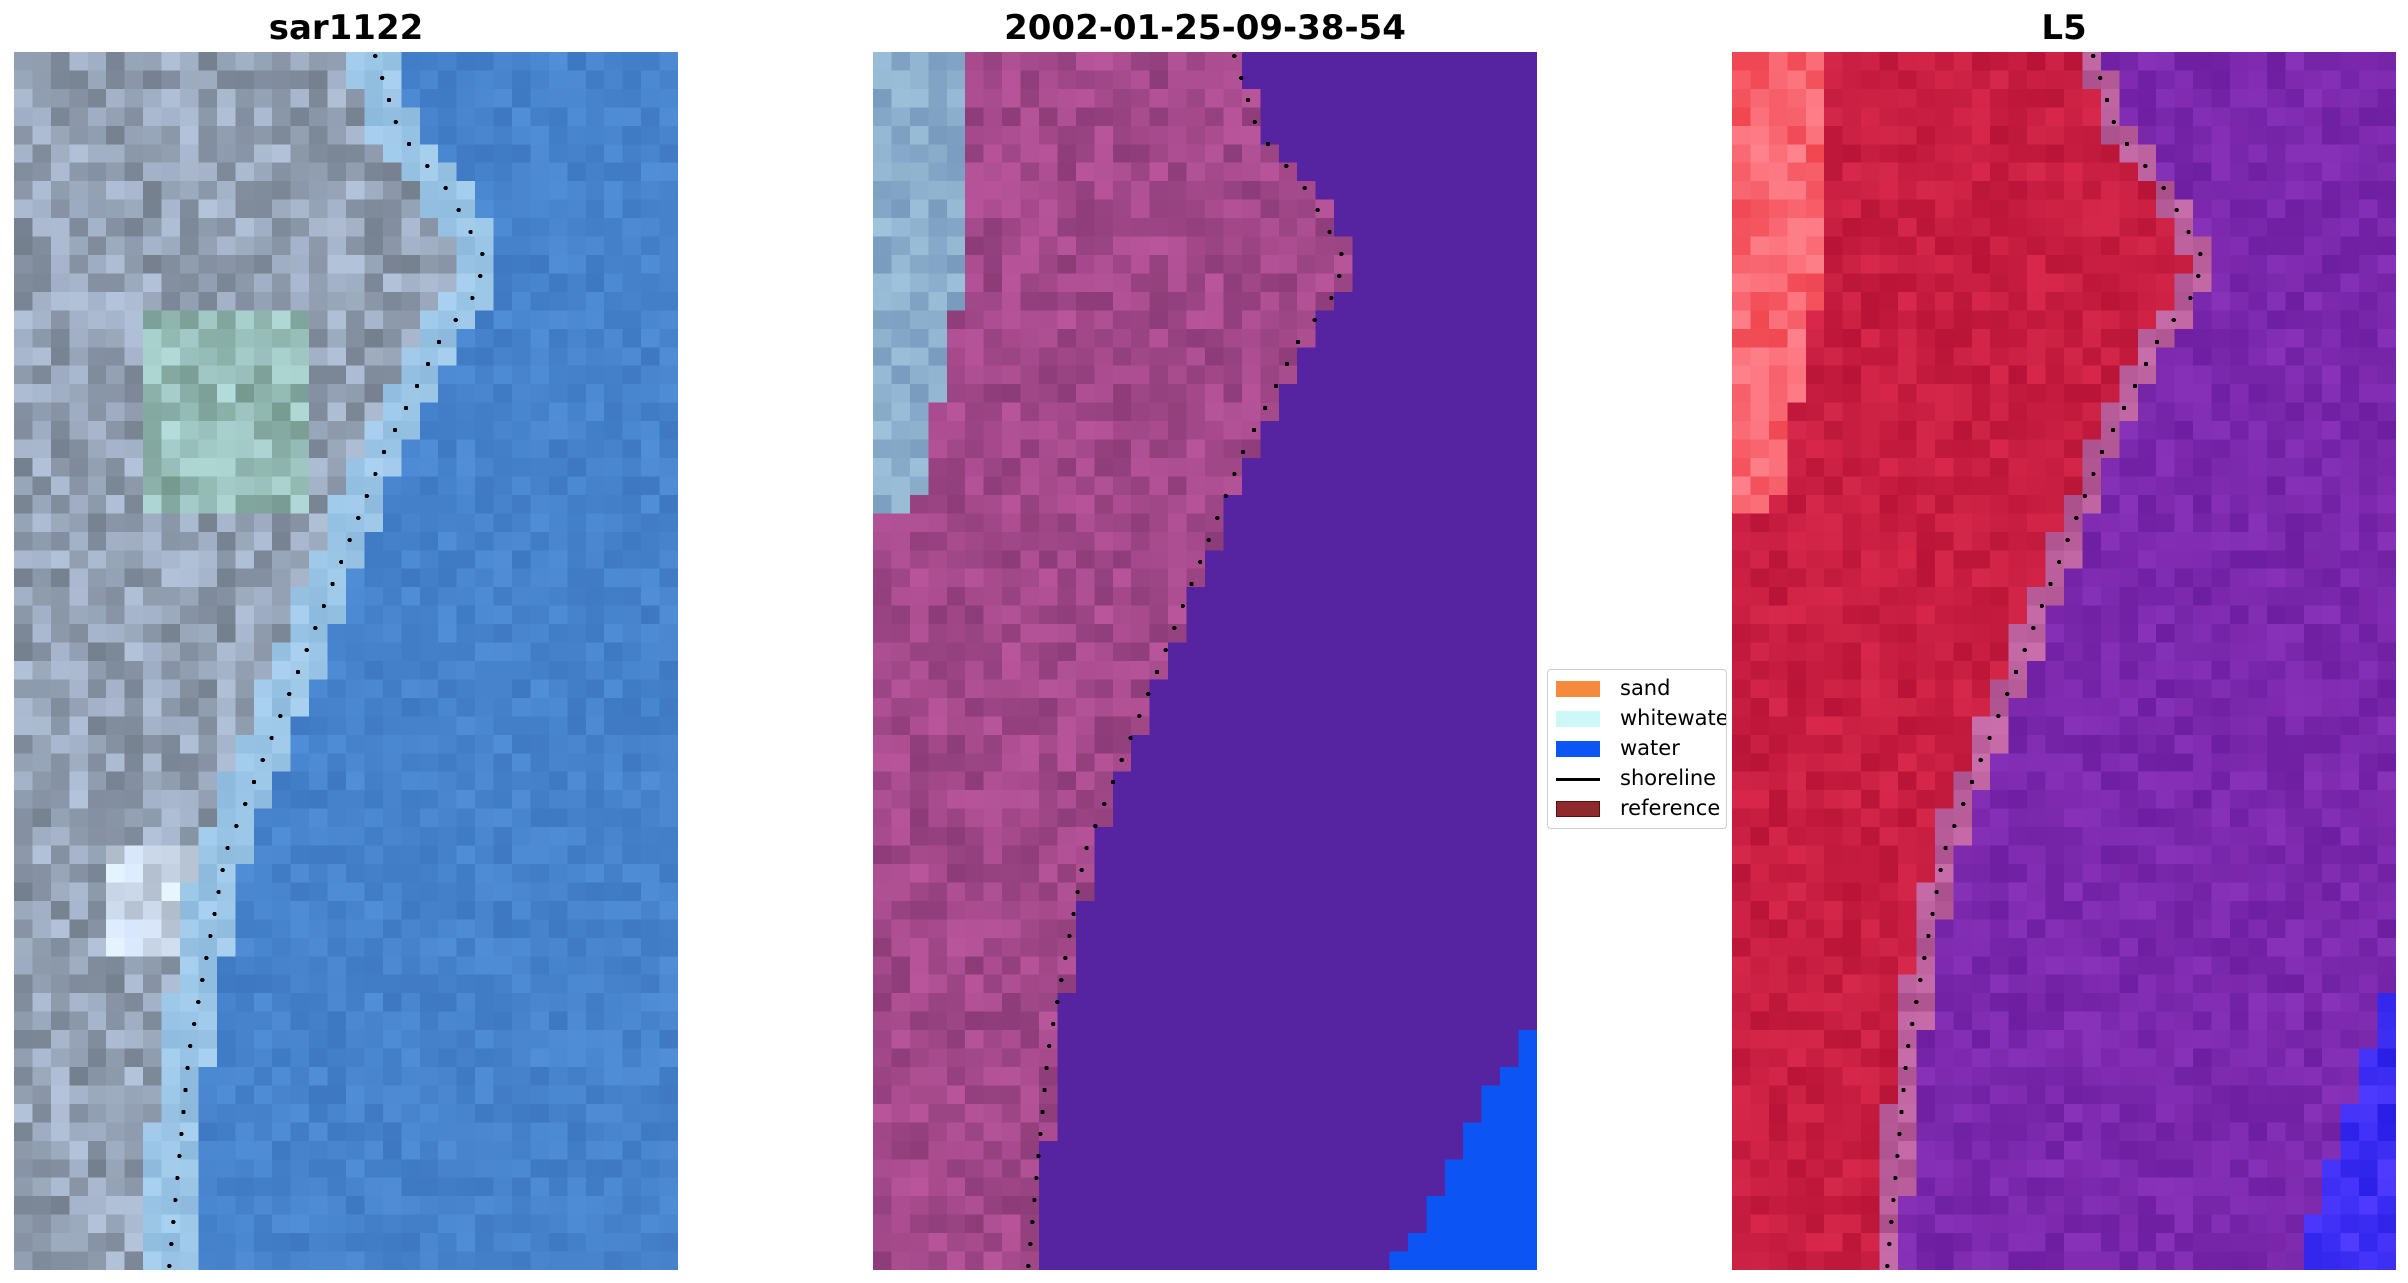  I want to click on shoreline-dots-rgb, so click(326, 661).